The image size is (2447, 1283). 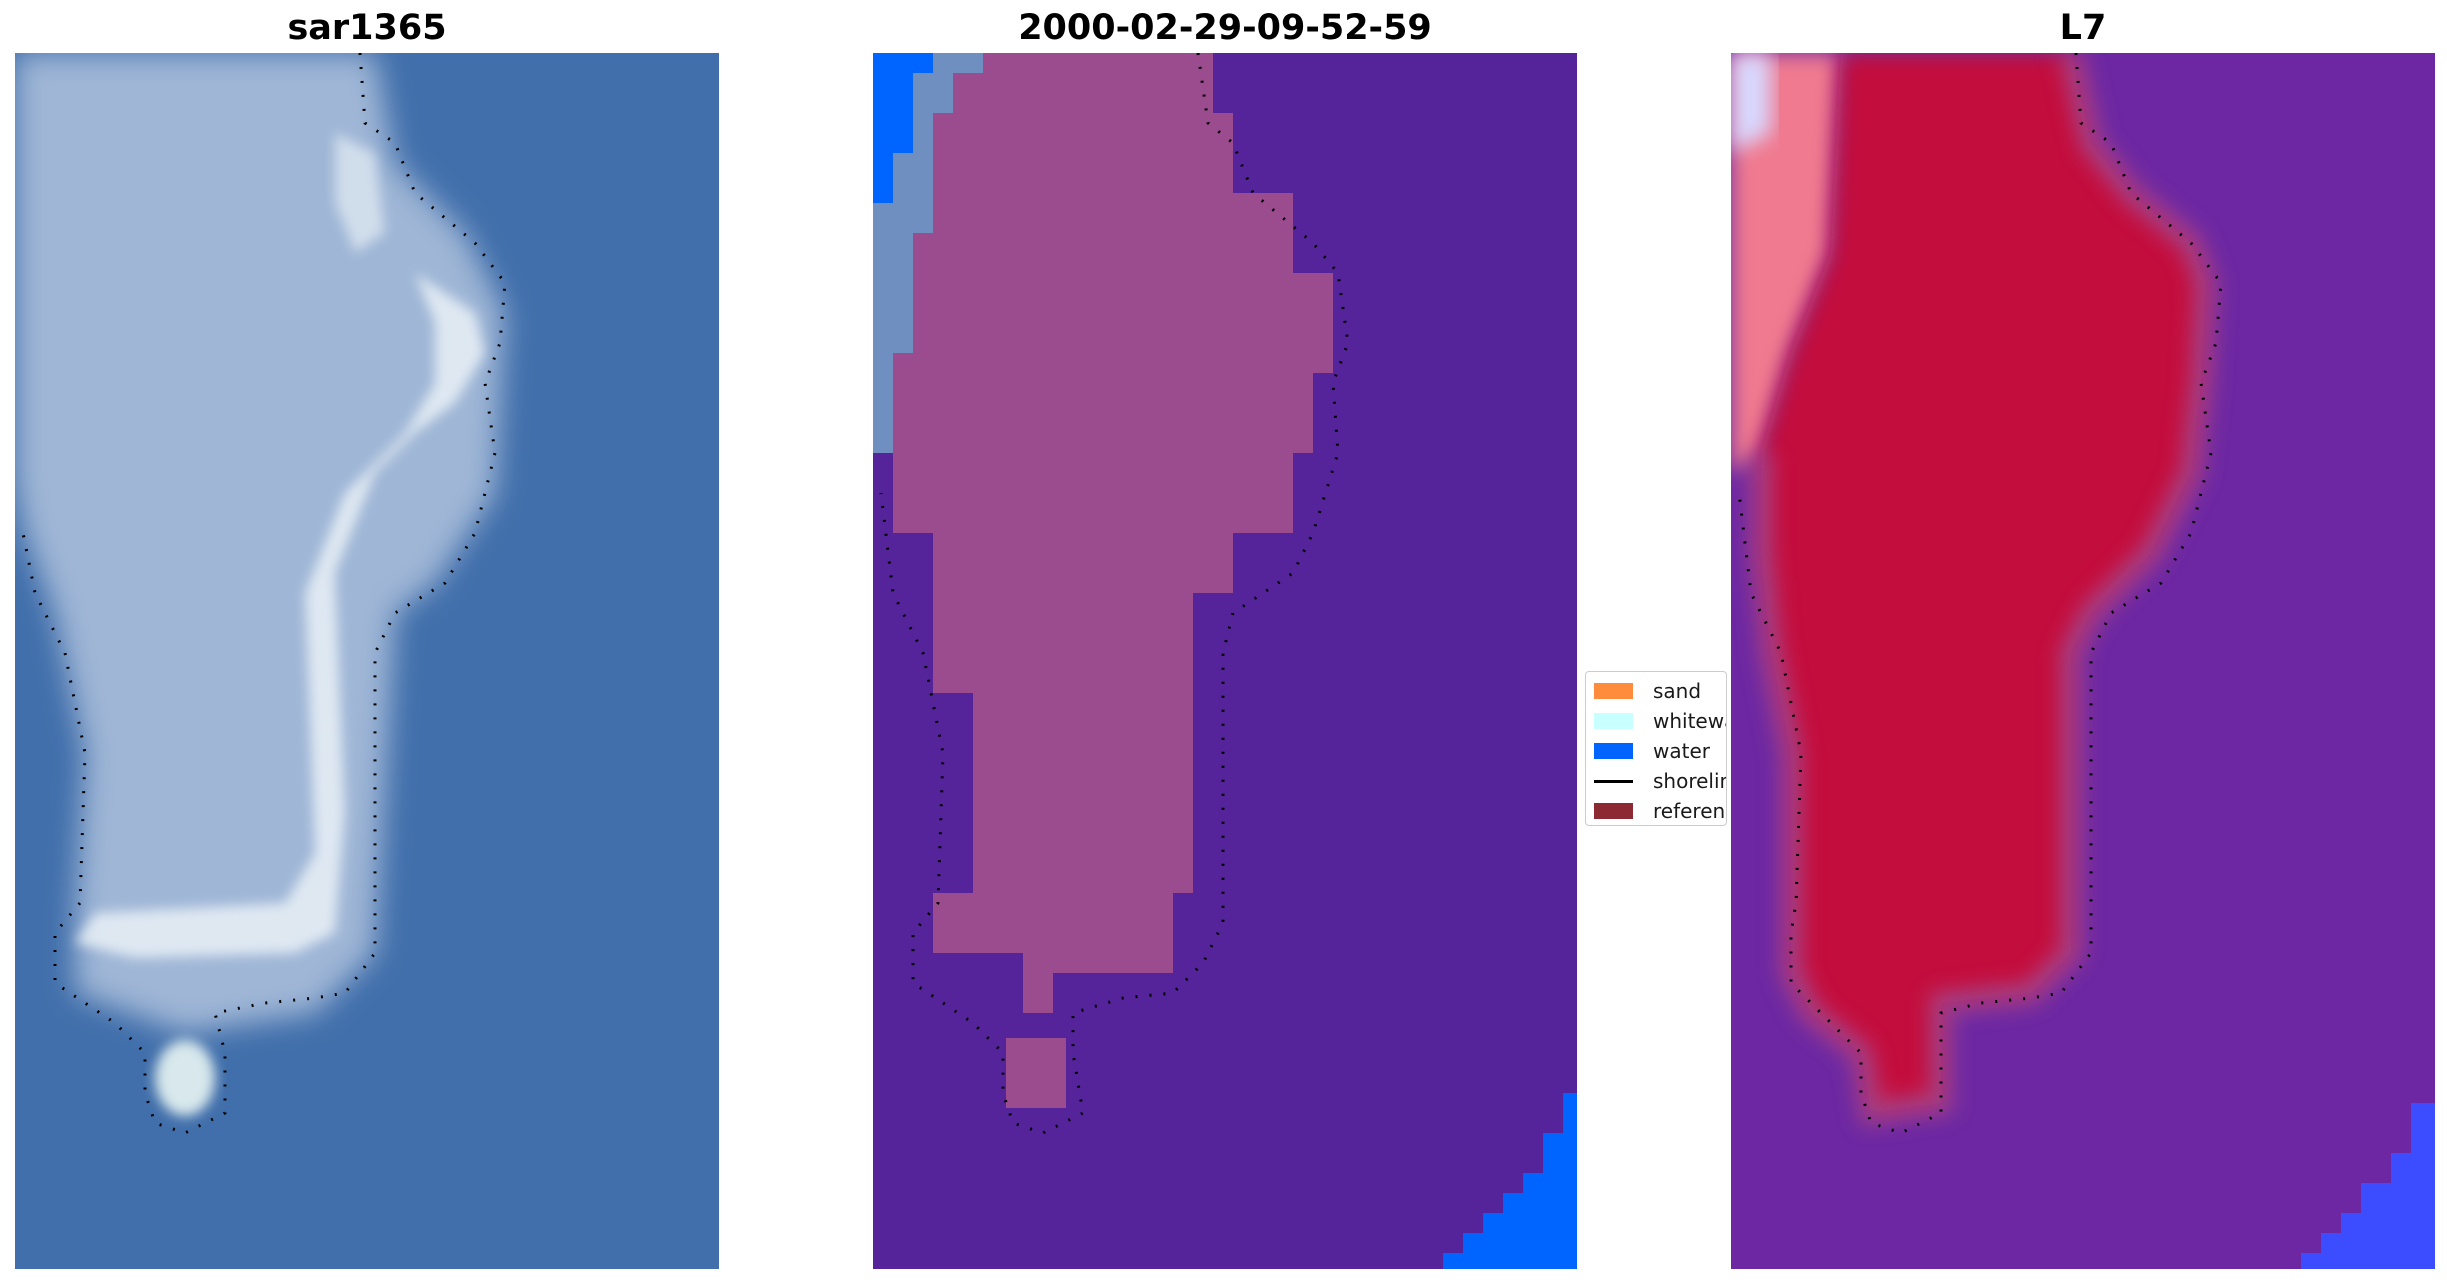 I want to click on index-left-fringe, so click(x=1786, y=263).